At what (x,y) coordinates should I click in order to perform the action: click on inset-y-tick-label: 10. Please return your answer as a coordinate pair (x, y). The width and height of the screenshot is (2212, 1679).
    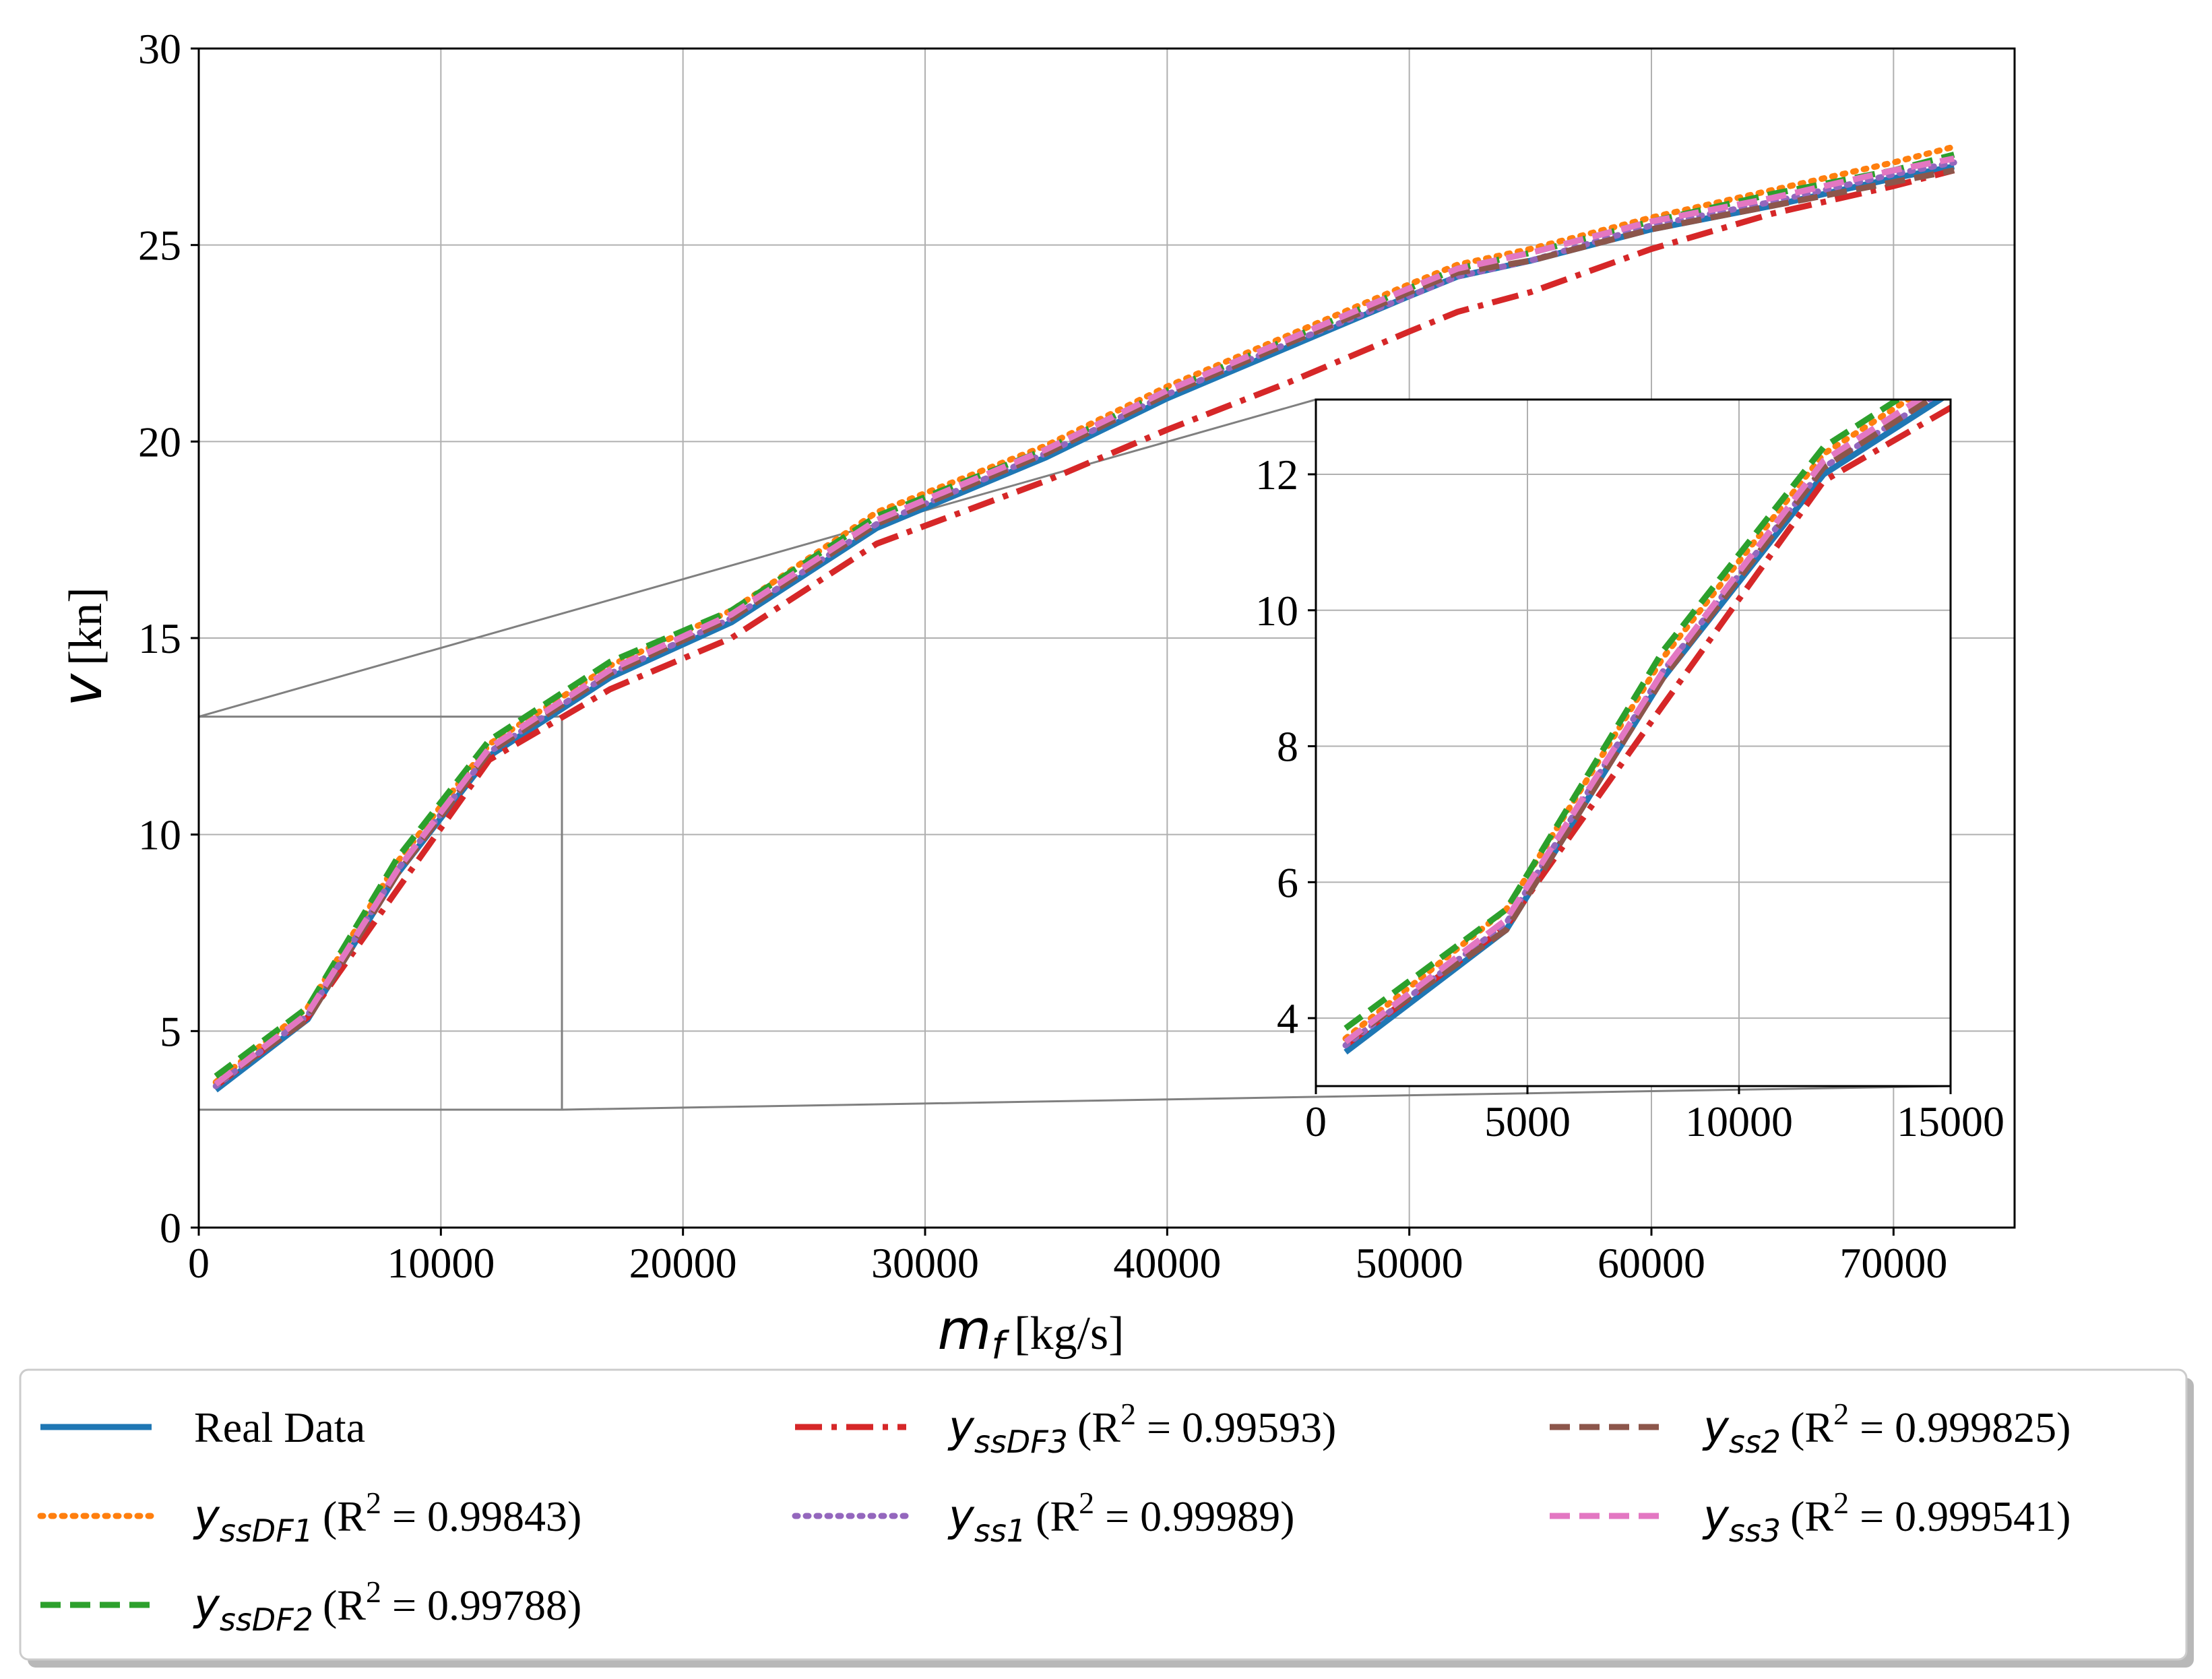
    Looking at the image, I should click on (1276, 611).